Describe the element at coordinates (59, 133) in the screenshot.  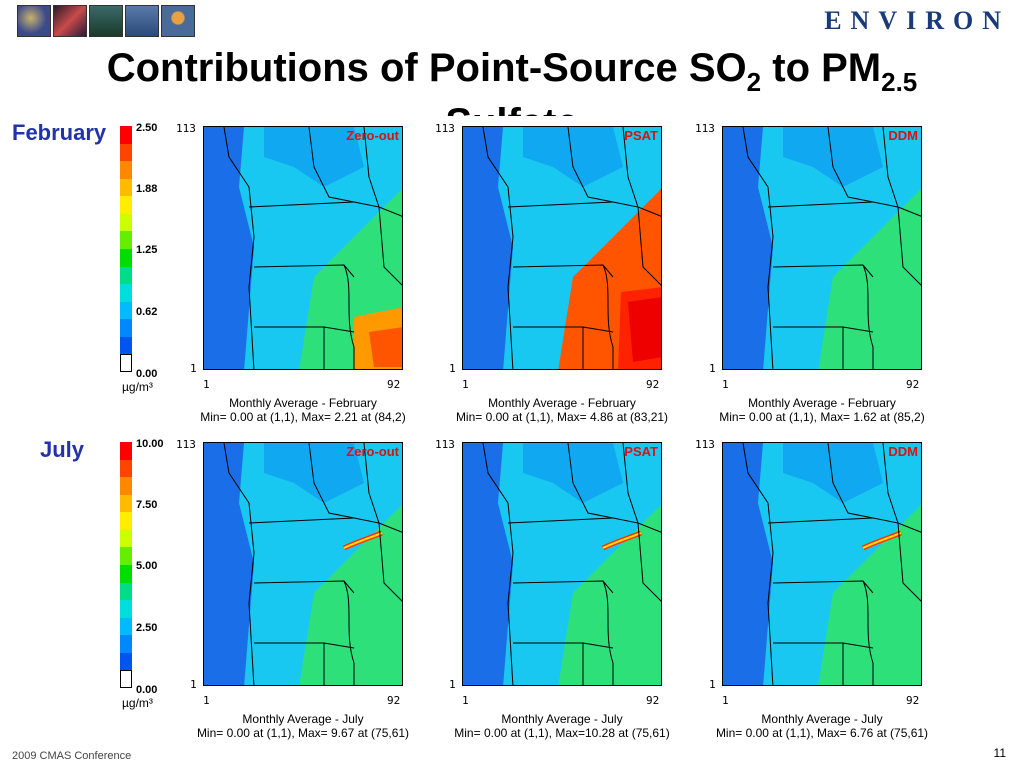
I see `row-label-february: February` at that location.